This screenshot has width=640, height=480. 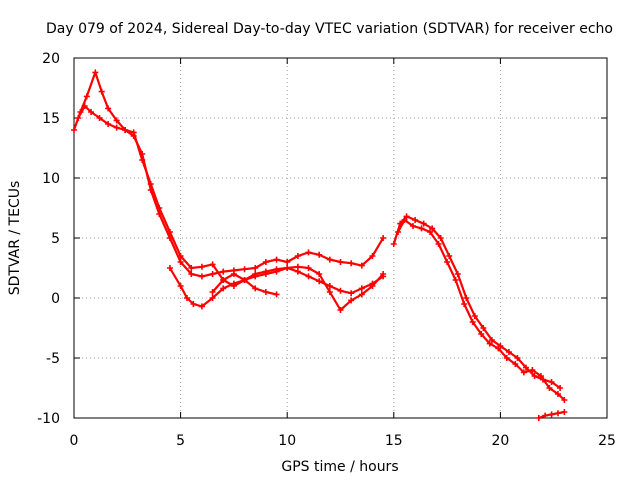 I want to click on y-tick-label: 15, so click(x=51, y=119).